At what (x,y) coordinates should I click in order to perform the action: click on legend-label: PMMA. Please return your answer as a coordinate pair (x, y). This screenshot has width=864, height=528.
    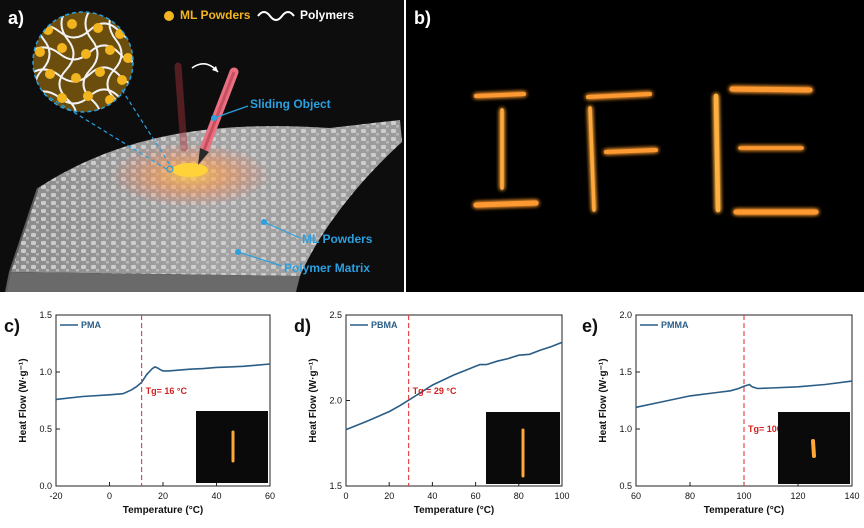
    Looking at the image, I should click on (675, 325).